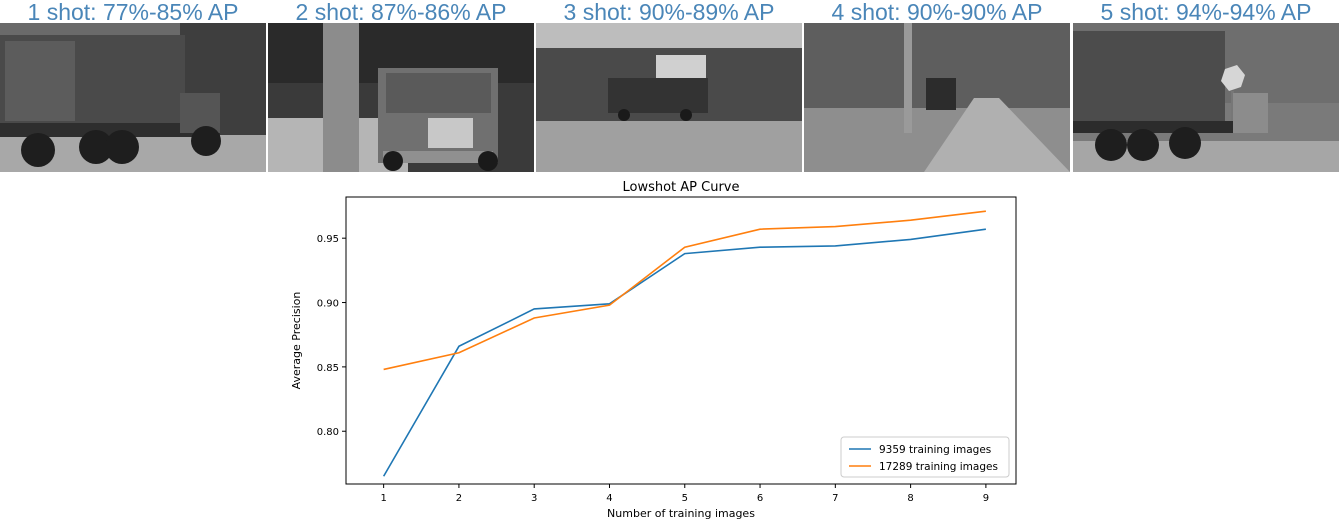 The width and height of the screenshot is (1339, 522). What do you see at coordinates (760, 498) in the screenshot?
I see `x-tick-label: 6` at bounding box center [760, 498].